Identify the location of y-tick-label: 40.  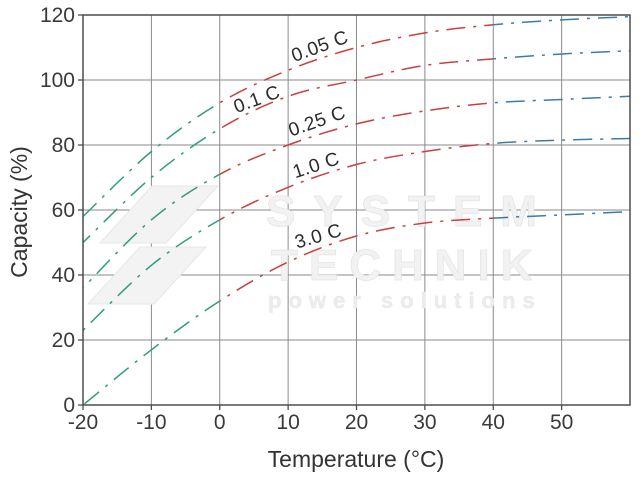
(63, 275).